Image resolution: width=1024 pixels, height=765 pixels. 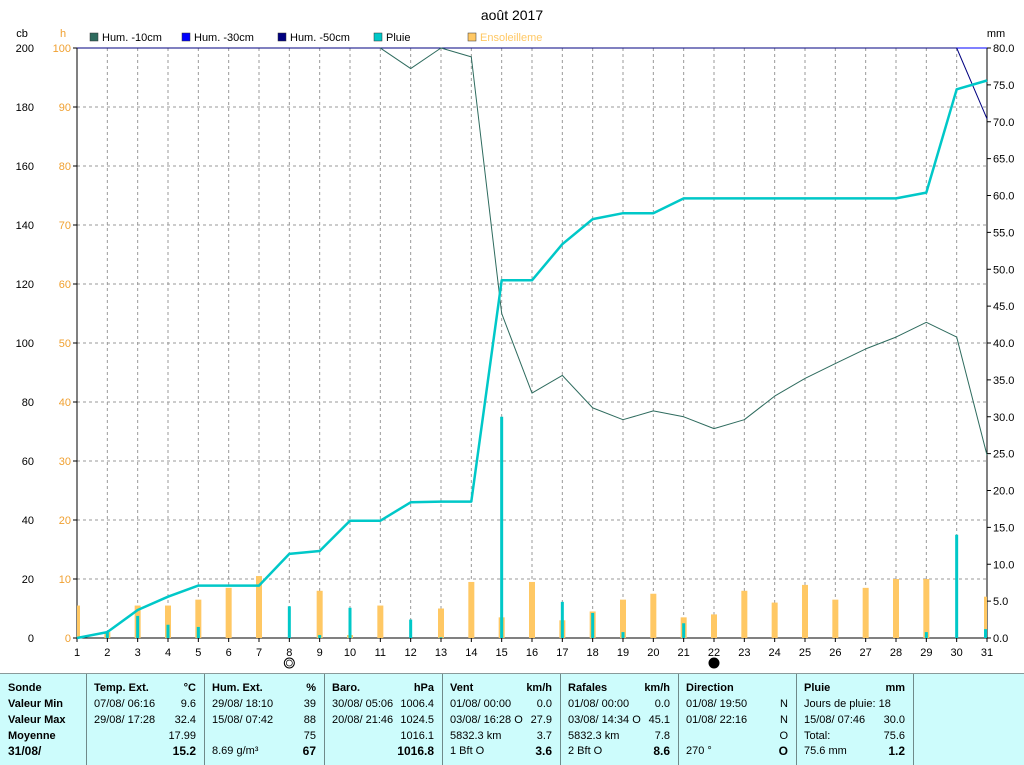 I want to click on tick-label-mm: 5.0, so click(x=1000, y=602).